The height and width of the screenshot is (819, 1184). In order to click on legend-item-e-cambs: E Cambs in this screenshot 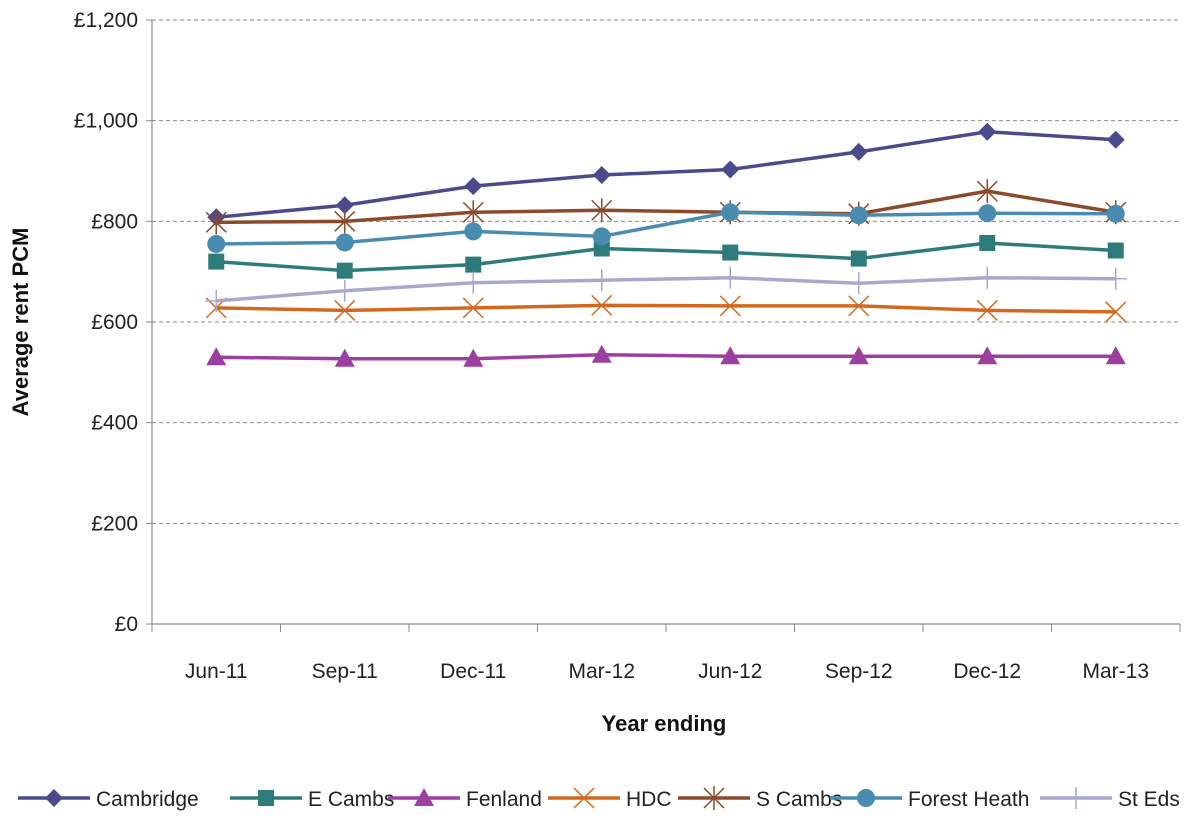, I will do `click(312, 799)`.